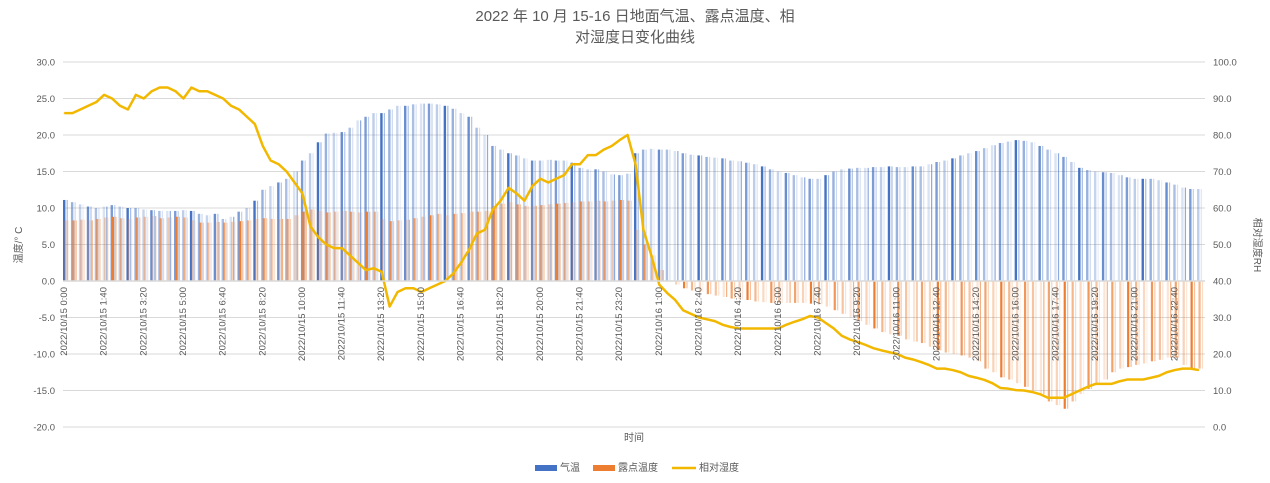 The height and width of the screenshot is (483, 1270). Describe the element at coordinates (500, 324) in the screenshot. I see `x-tick-label: 2022/10/15 18:20` at that location.